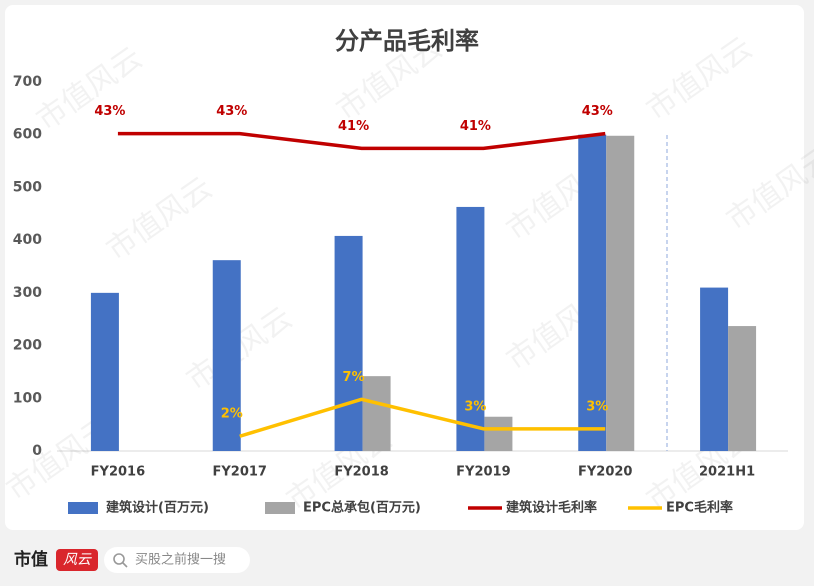 Image resolution: width=814 pixels, height=586 pixels. Describe the element at coordinates (119, 559) in the screenshot. I see `search-icon` at that location.